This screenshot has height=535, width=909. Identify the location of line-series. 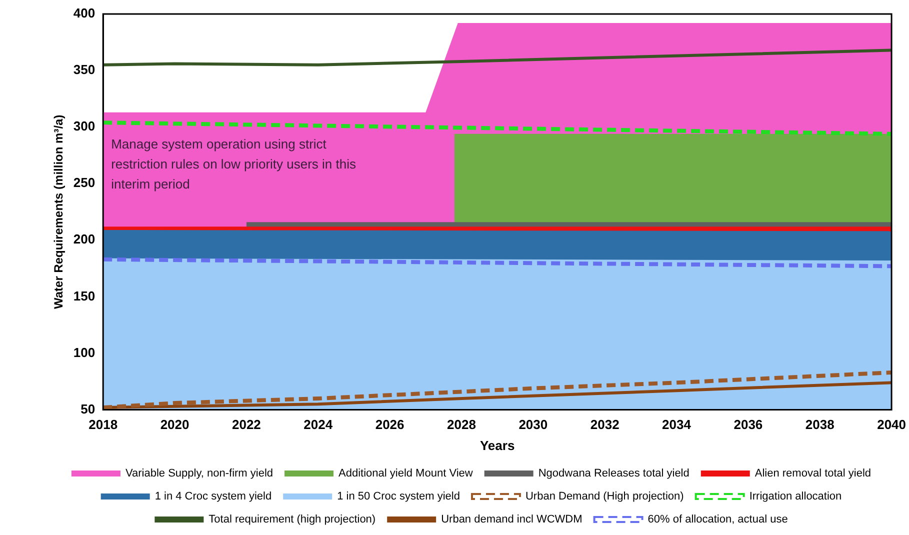
(497, 390).